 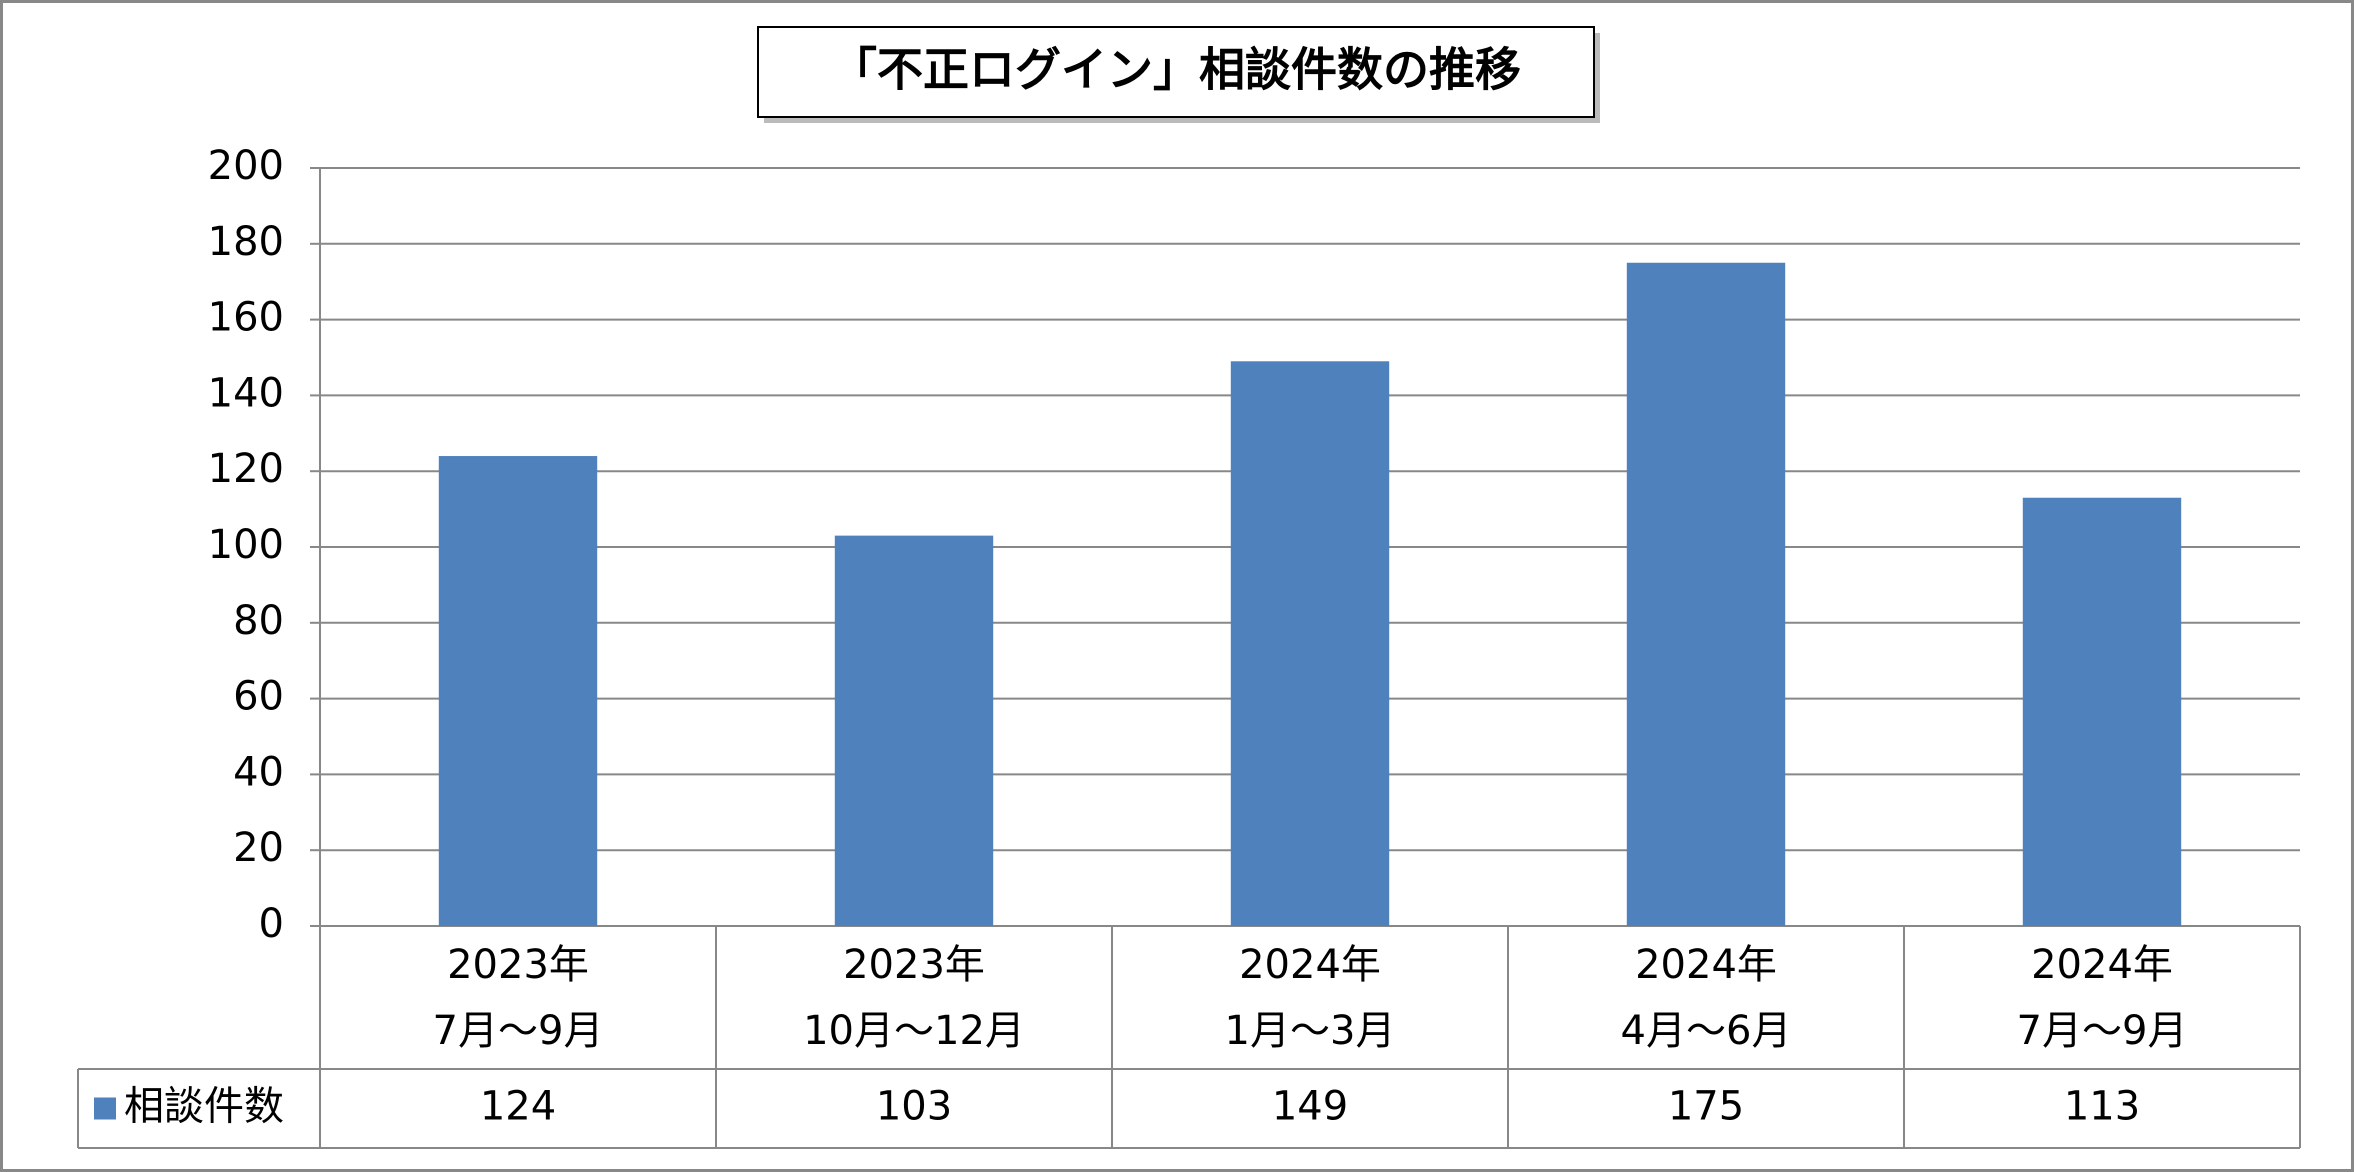 What do you see at coordinates (246, 166) in the screenshot?
I see `y-tick-label: 200` at bounding box center [246, 166].